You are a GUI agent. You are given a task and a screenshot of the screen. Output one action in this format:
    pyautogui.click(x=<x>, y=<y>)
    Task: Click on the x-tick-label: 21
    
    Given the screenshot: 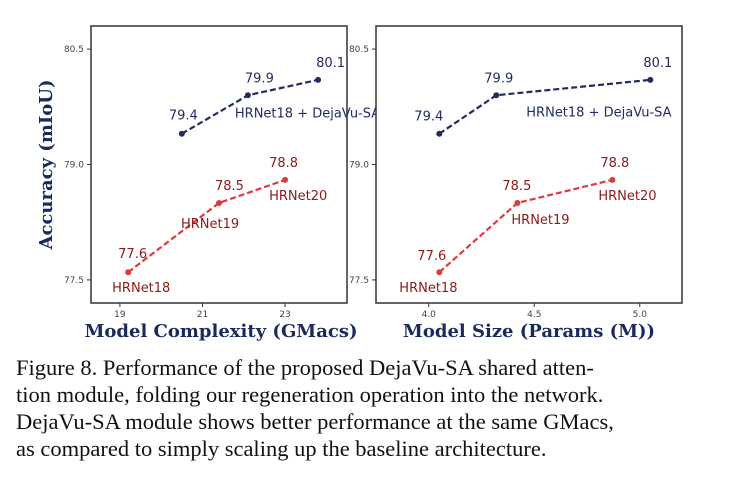 What is the action you would take?
    pyautogui.click(x=202, y=315)
    